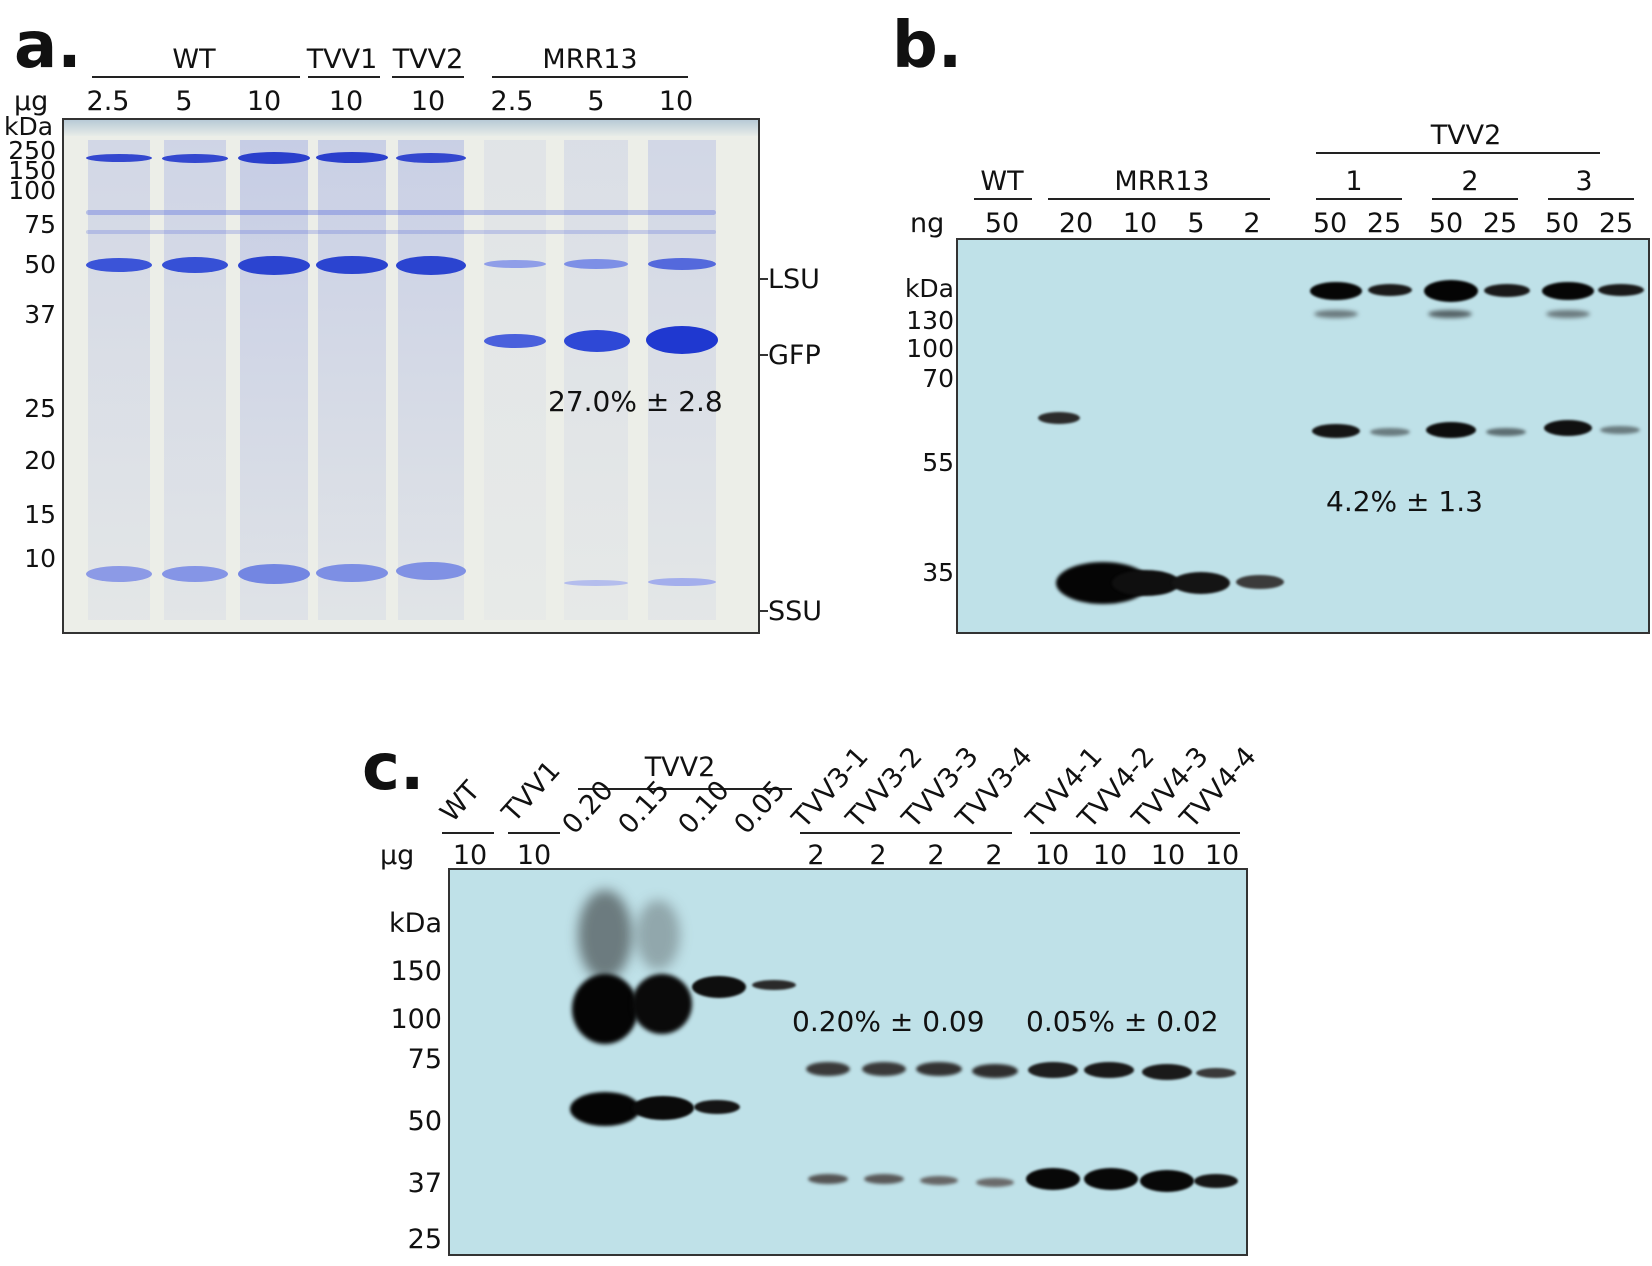 This screenshot has height=1266, width=1652. What do you see at coordinates (40, 558) in the screenshot?
I see `marker-label: 10` at bounding box center [40, 558].